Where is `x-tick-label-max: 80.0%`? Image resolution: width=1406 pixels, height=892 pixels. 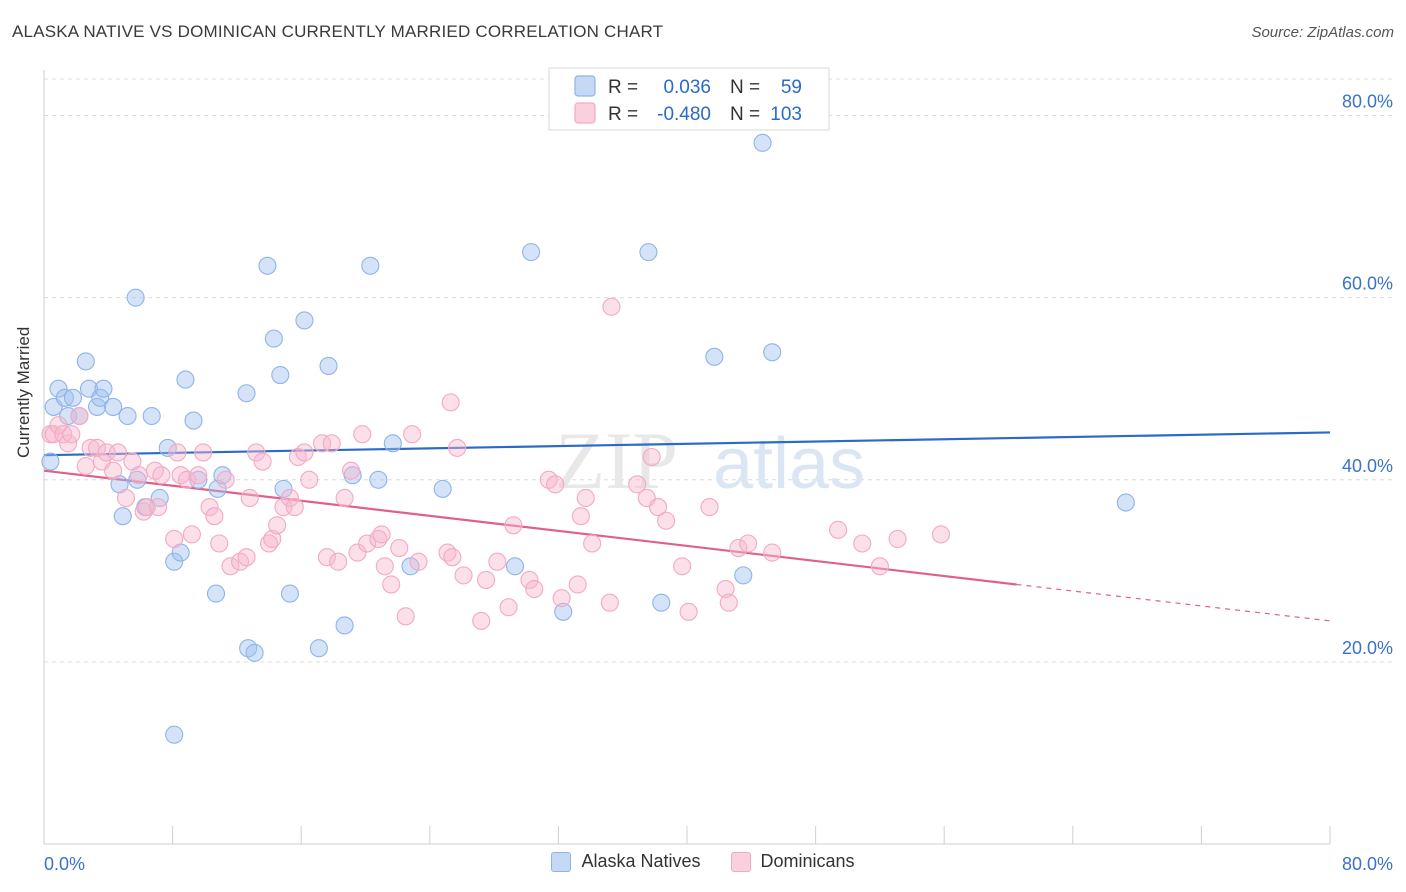 x-tick-label-max: 80.0% is located at coordinates (1367, 864).